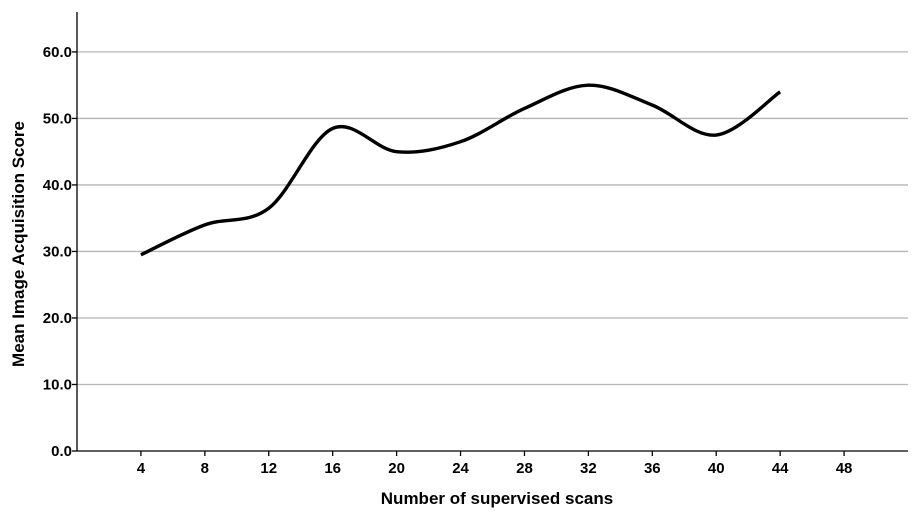 The width and height of the screenshot is (912, 513). Describe the element at coordinates (460, 468) in the screenshot. I see `x-tick-label: 24` at that location.